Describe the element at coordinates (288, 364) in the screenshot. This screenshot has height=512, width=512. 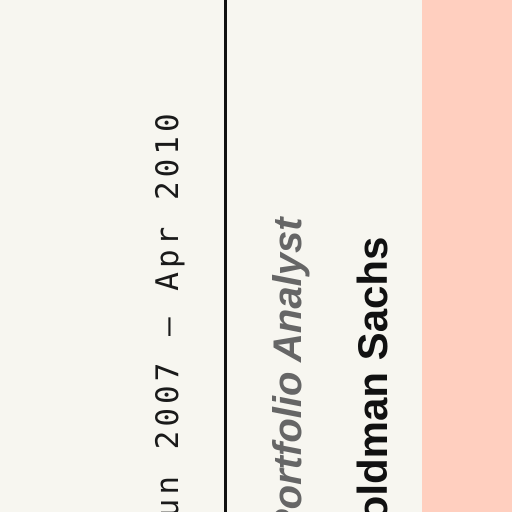
I see `job-role-title: Portfolio Analyst` at that location.